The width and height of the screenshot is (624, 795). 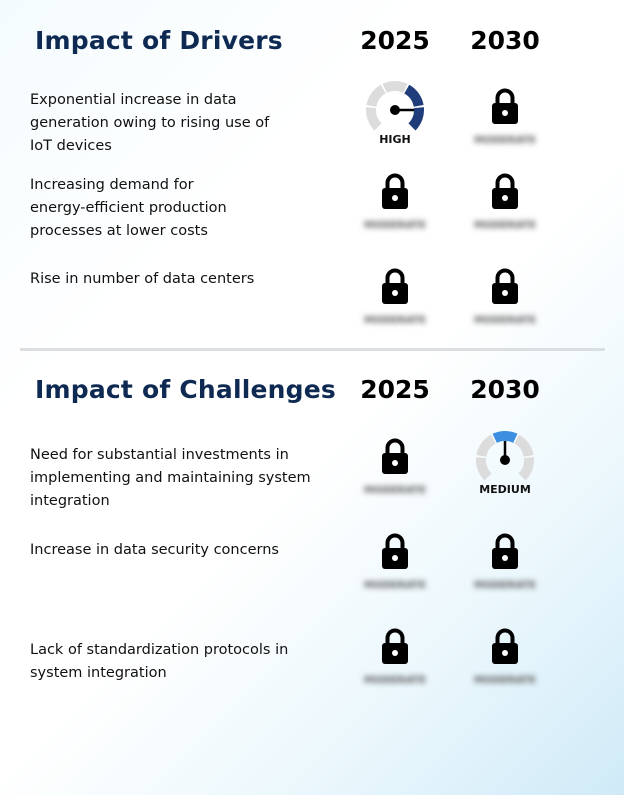 I want to click on challenge-row-3-2030: MODERATE, so click(x=505, y=662).